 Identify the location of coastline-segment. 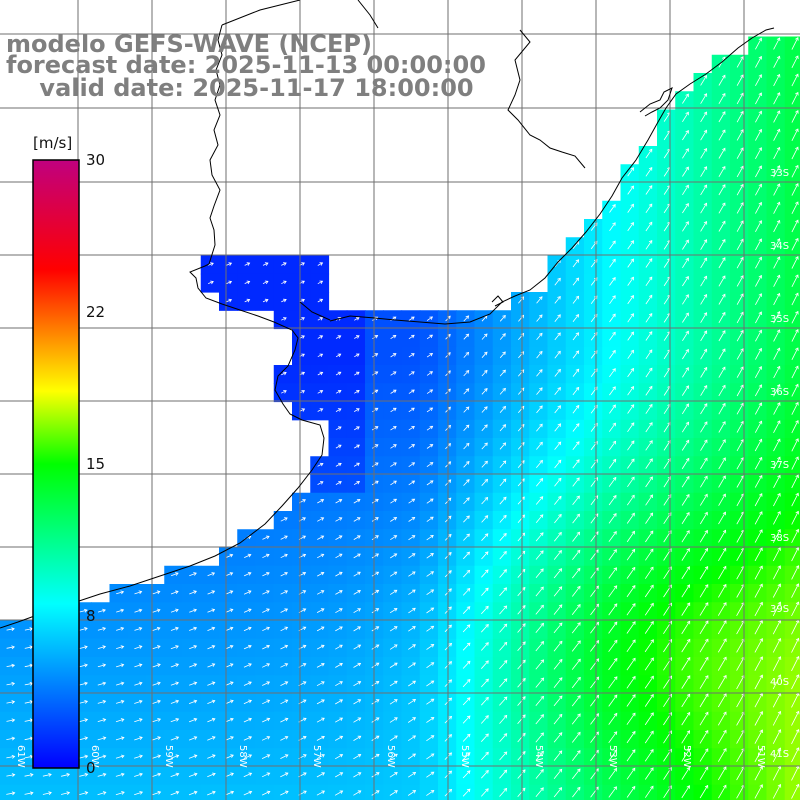
(546, 99).